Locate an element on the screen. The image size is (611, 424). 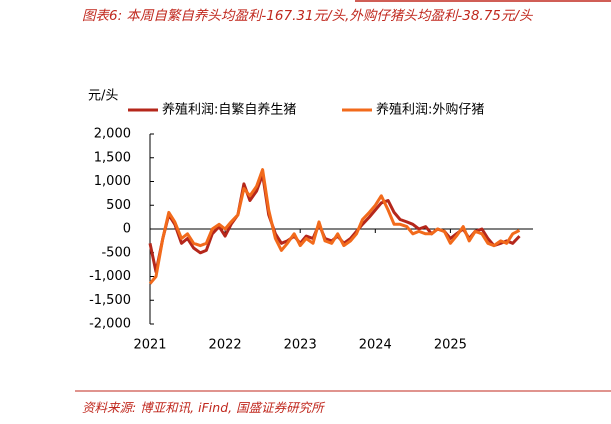
y-tick-label: 500 is located at coordinates (118, 205).